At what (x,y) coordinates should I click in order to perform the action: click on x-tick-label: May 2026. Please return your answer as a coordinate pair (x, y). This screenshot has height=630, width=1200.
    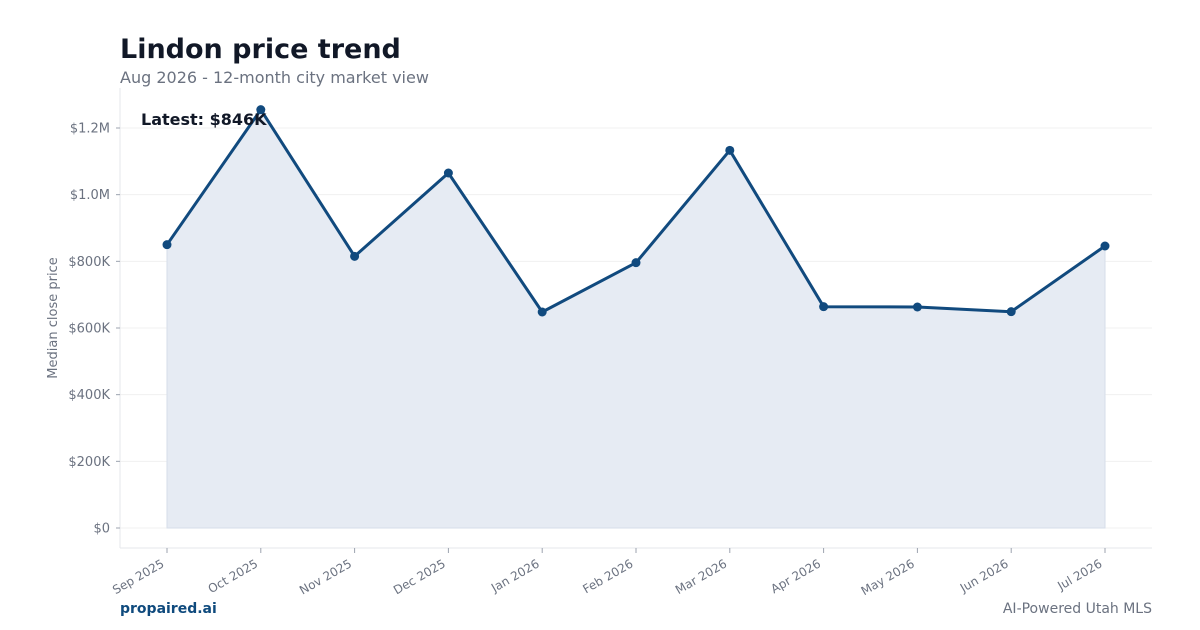
    Looking at the image, I should click on (888, 577).